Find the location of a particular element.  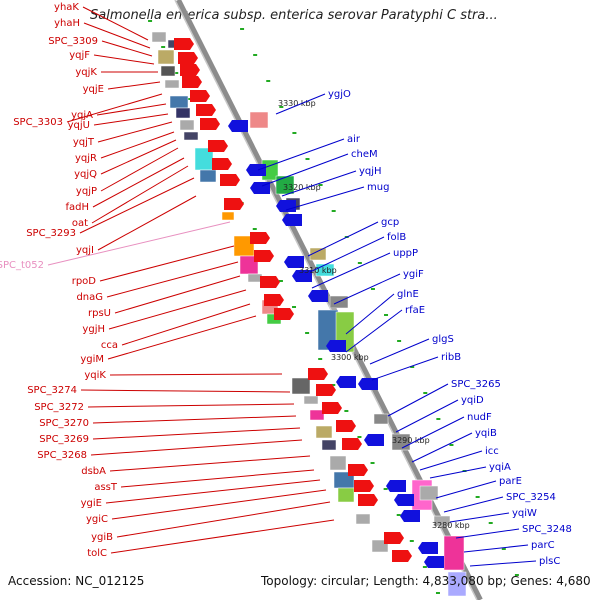

gene-label-spc-3303: SPC_3303 is located at coordinates (38, 122).